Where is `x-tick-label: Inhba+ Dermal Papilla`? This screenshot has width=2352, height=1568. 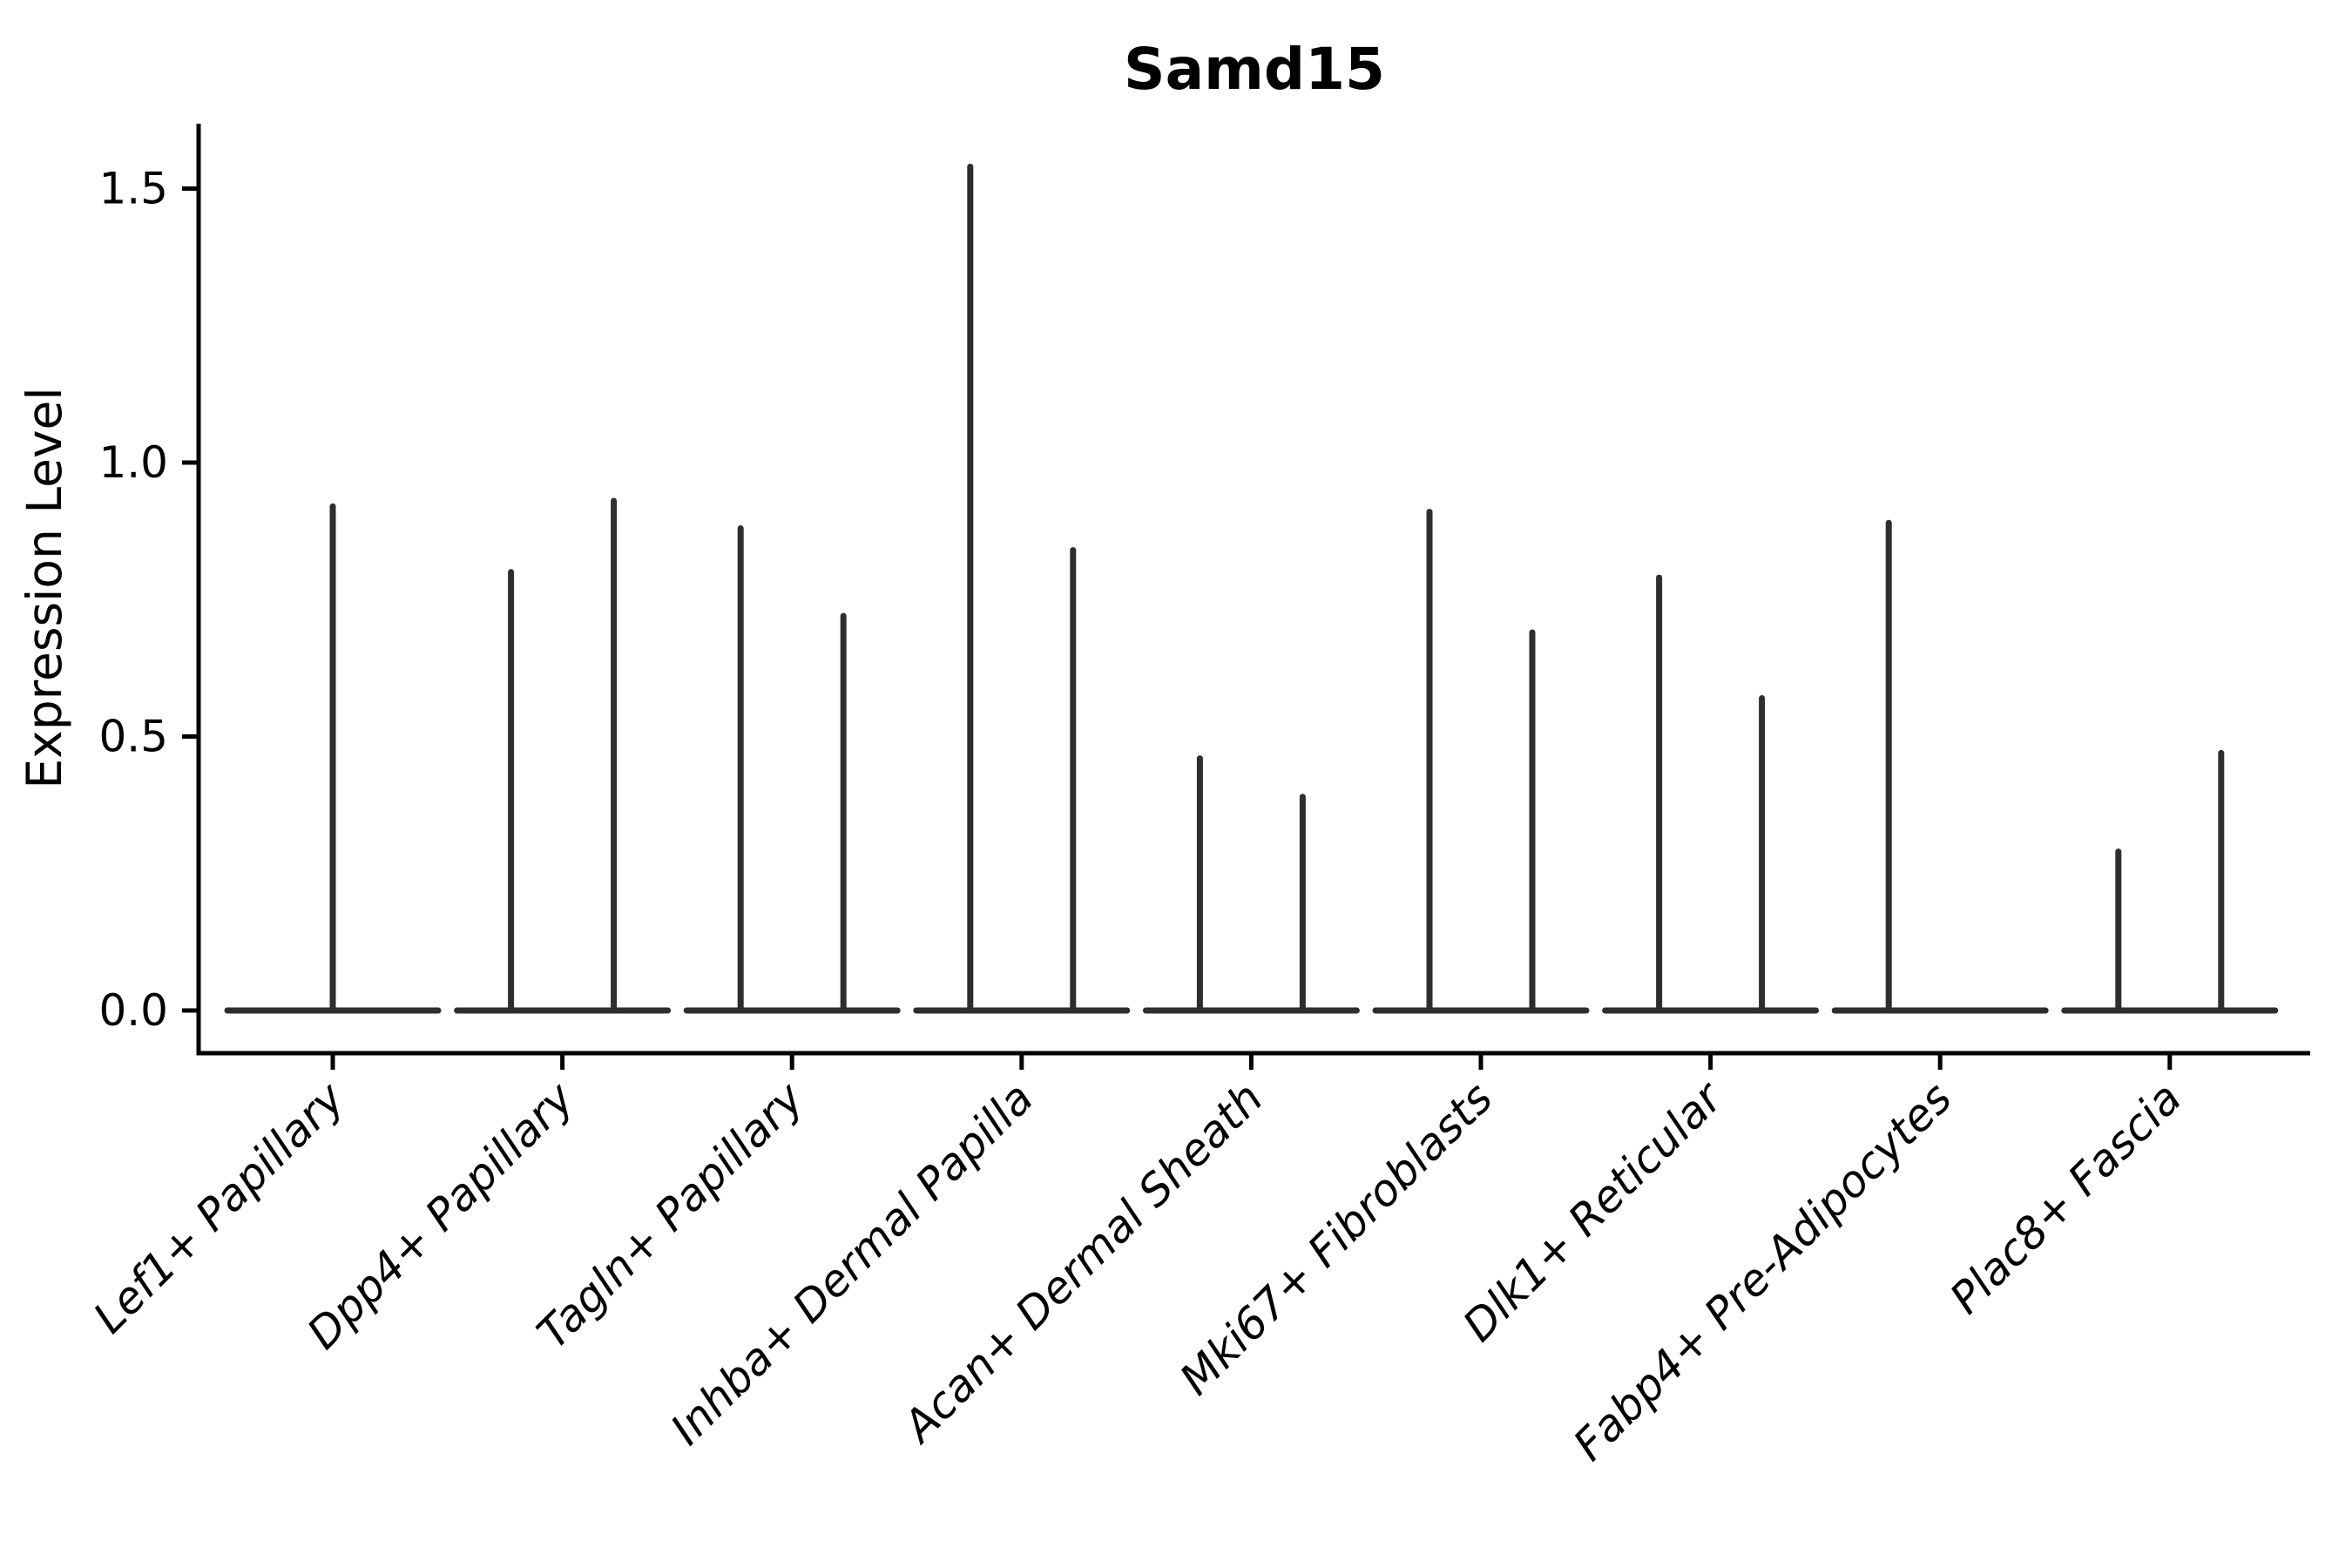 x-tick-label: Inhba+ Dermal Papilla is located at coordinates (852, 1263).